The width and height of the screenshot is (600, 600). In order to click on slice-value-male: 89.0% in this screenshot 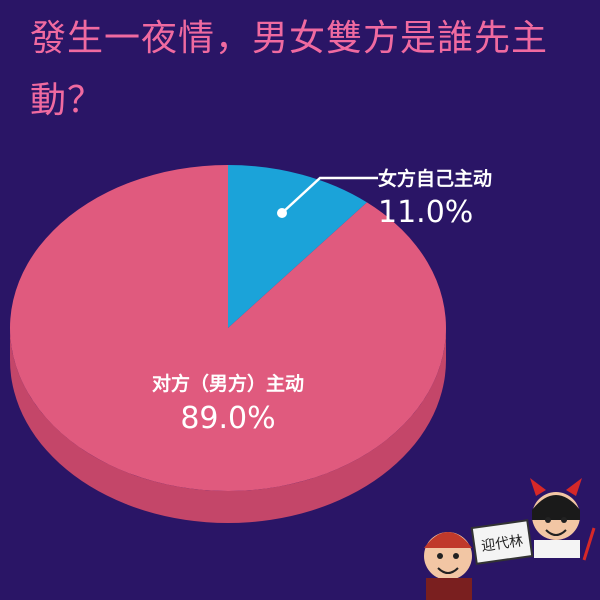, I will do `click(227, 418)`.